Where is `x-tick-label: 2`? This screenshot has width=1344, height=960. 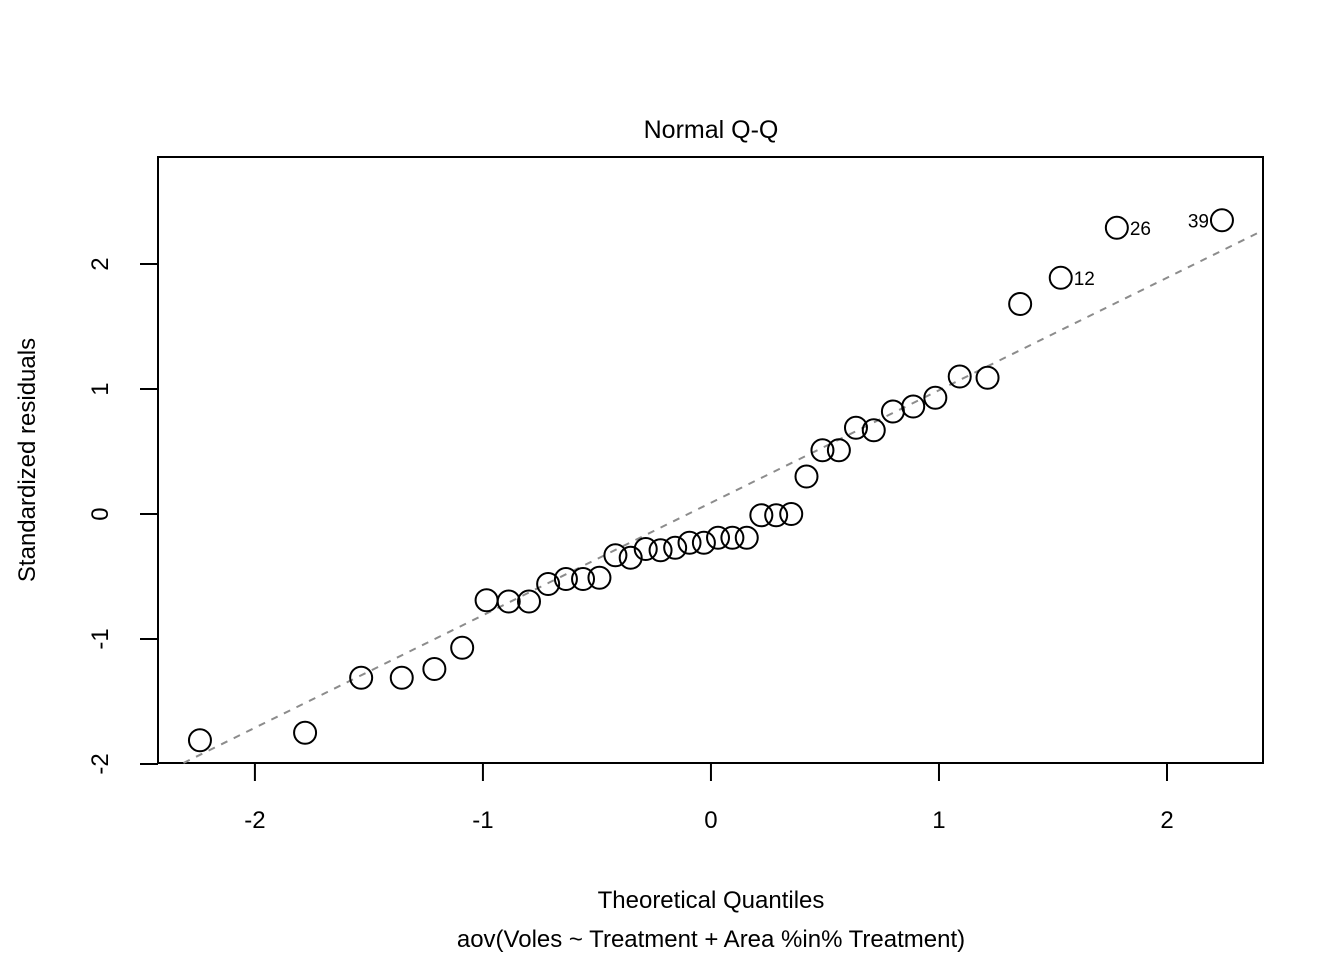 x-tick-label: 2 is located at coordinates (1166, 820).